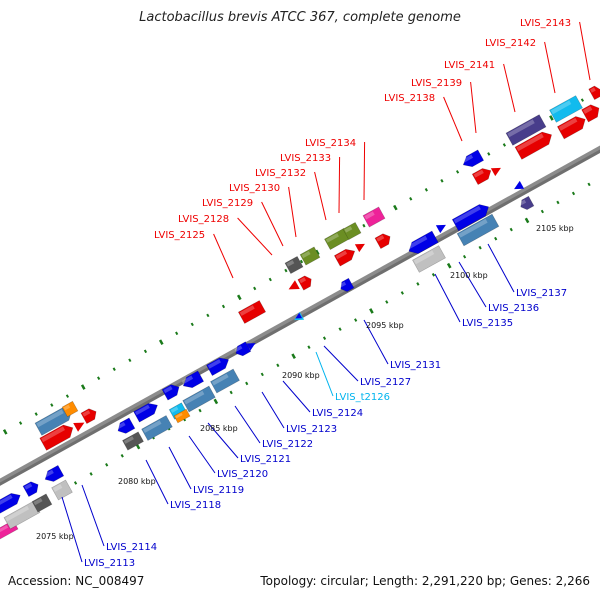  I want to click on accession-text: Accession: NC_008497, so click(76, 581).